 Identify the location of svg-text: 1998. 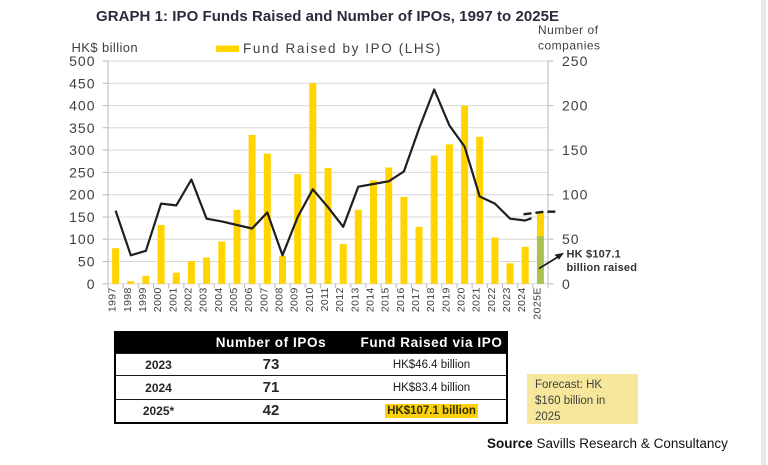
(128, 299).